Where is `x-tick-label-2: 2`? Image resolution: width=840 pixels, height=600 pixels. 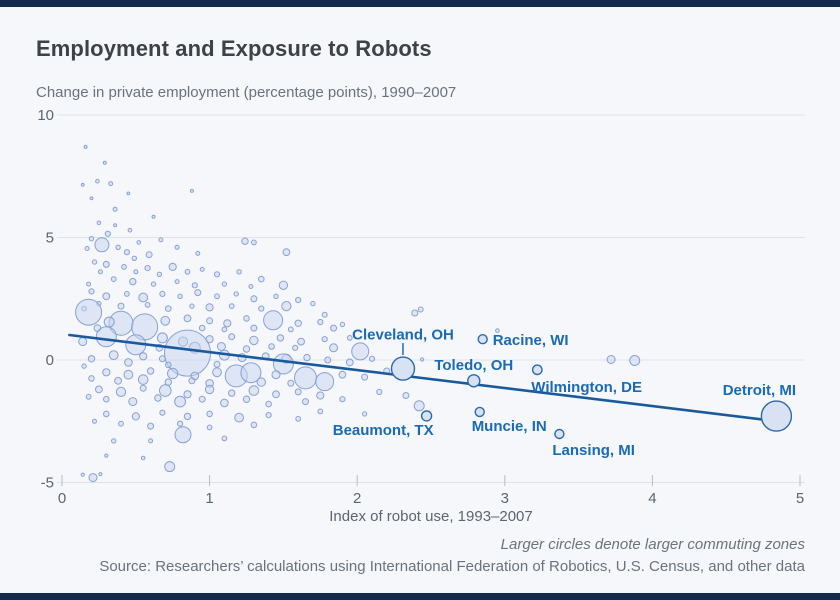 x-tick-label-2: 2 is located at coordinates (357, 498).